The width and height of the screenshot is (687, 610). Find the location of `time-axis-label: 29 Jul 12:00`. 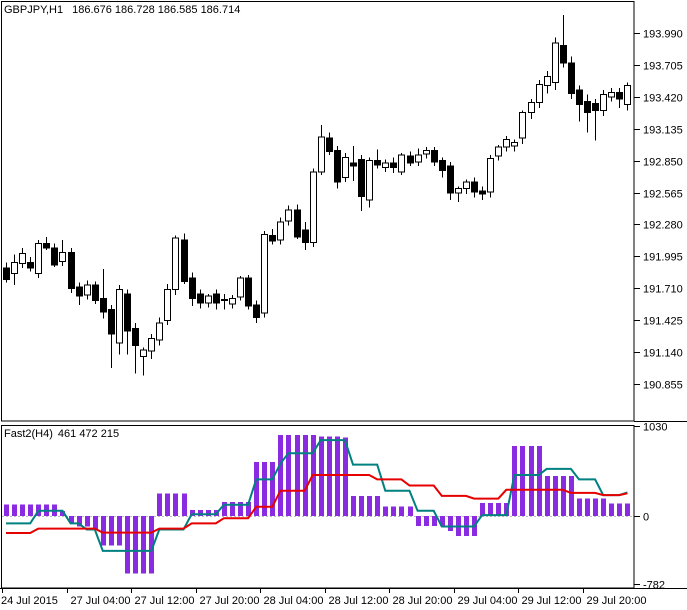

time-axis-label: 29 Jul 12:00 is located at coordinates (552, 601).